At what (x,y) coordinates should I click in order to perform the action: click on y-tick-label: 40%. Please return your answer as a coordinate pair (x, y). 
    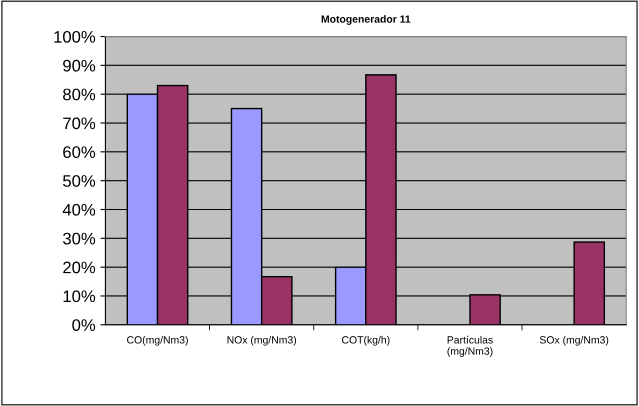
    Looking at the image, I should click on (79, 210).